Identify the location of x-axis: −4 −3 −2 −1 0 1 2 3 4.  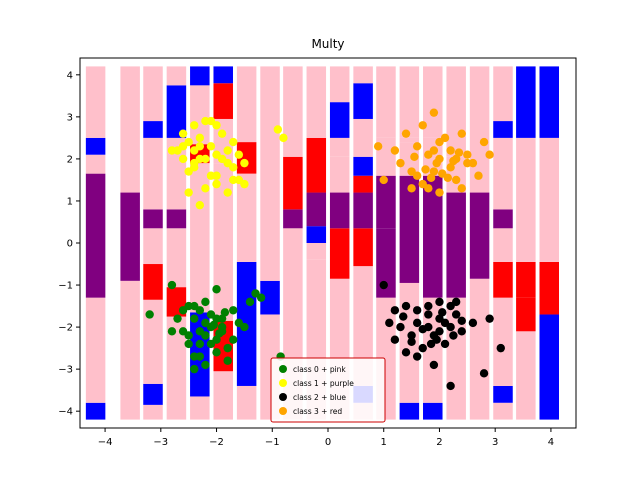
(326, 438).